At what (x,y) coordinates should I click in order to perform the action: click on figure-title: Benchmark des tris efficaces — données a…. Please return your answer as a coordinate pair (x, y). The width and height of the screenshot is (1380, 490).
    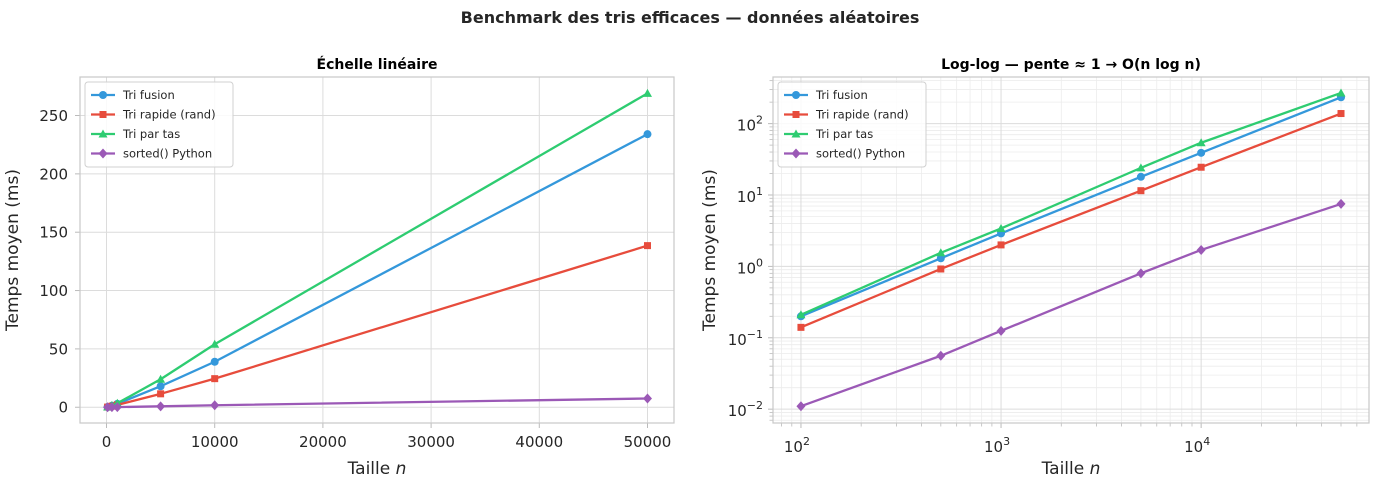
    Looking at the image, I should click on (690, 17).